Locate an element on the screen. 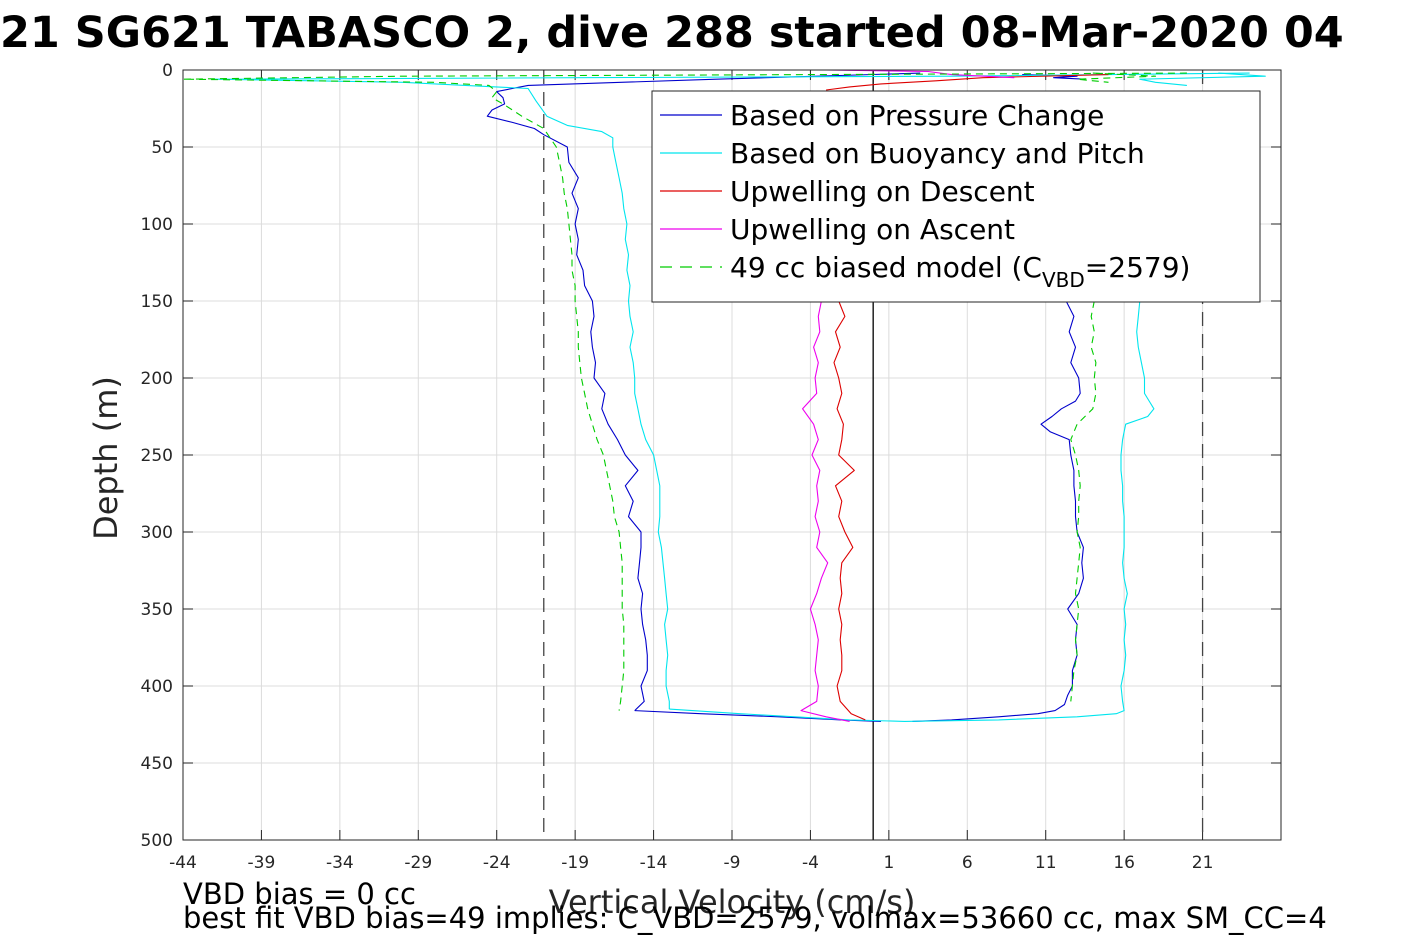 The height and width of the screenshot is (945, 1417). legend-entry: Upwelling on Descent is located at coordinates (882, 191).